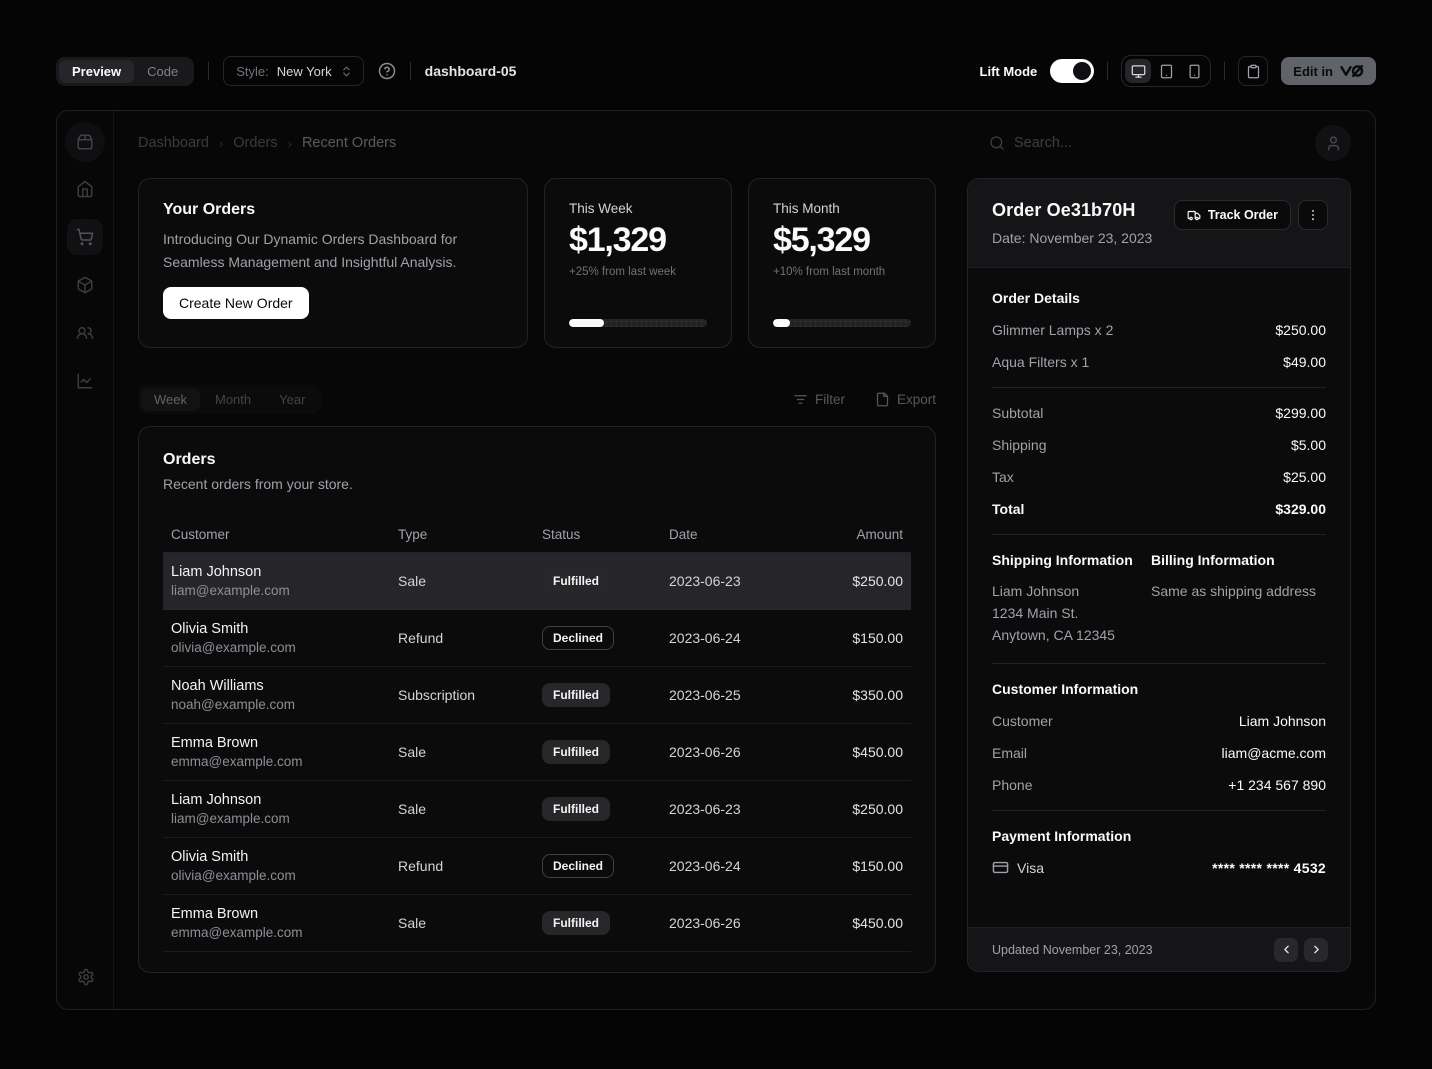 This screenshot has height=1069, width=1432. I want to click on tablet-view-button, so click(1166, 71).